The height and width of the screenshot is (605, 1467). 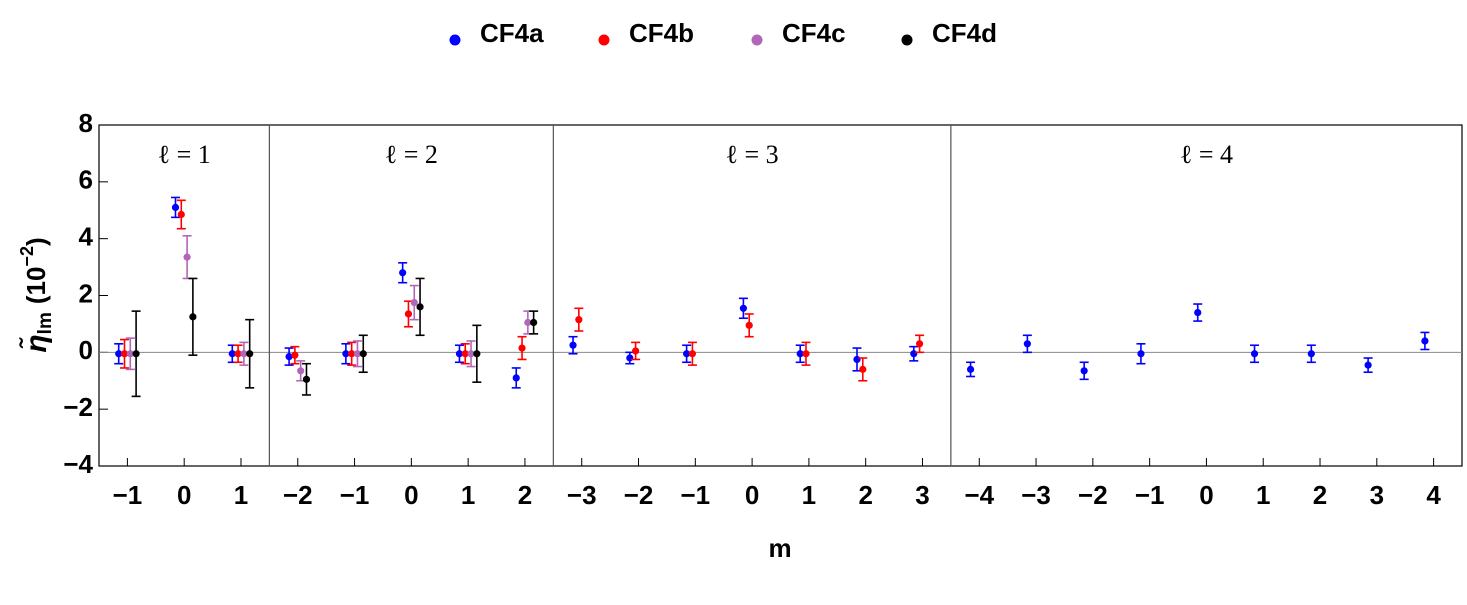 What do you see at coordinates (86, 350) in the screenshot?
I see `y-tick-label: 0` at bounding box center [86, 350].